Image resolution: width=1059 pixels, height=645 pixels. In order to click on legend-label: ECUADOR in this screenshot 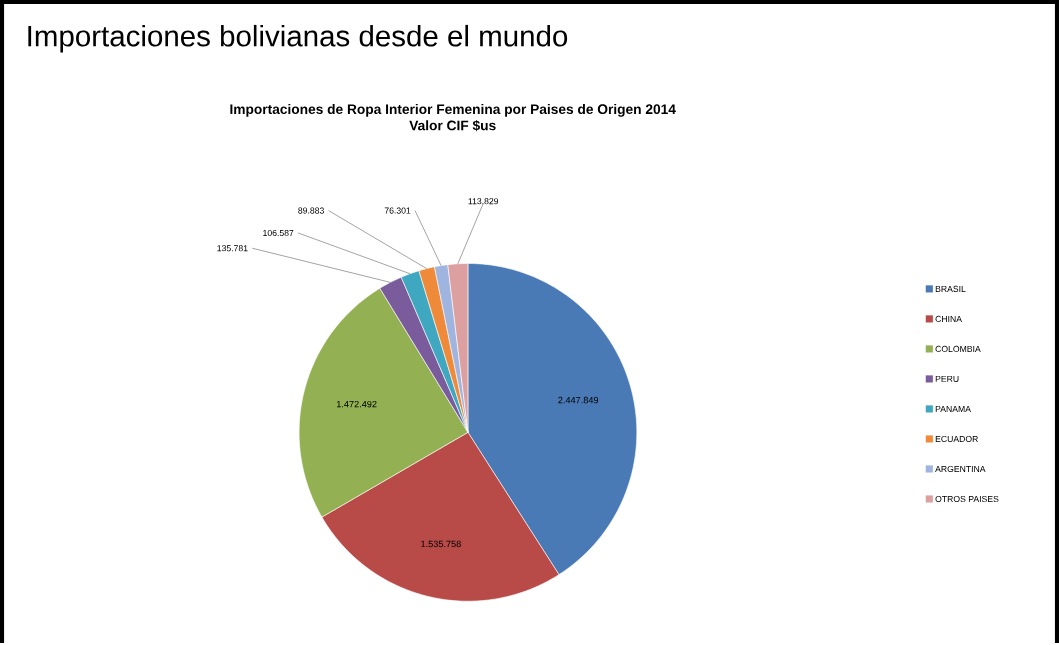, I will do `click(956, 439)`.